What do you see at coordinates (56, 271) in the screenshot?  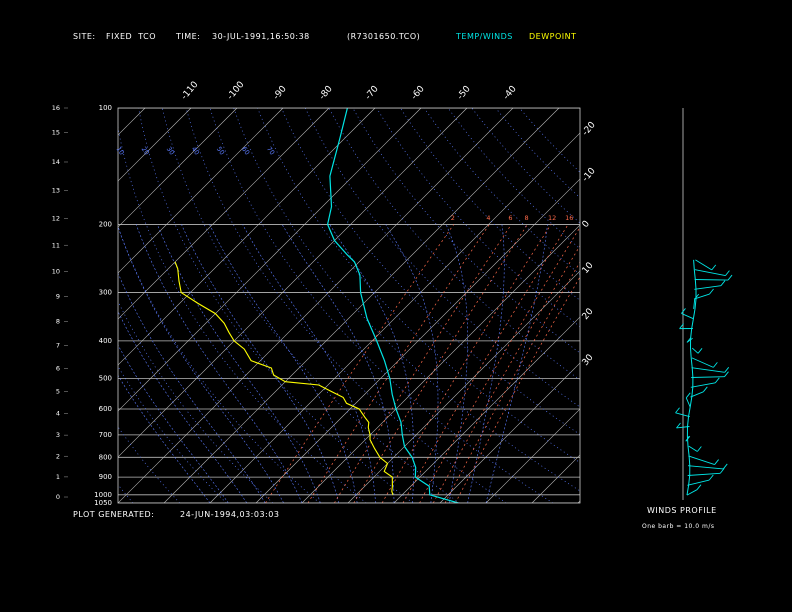 I see `height-tick-label: 10` at bounding box center [56, 271].